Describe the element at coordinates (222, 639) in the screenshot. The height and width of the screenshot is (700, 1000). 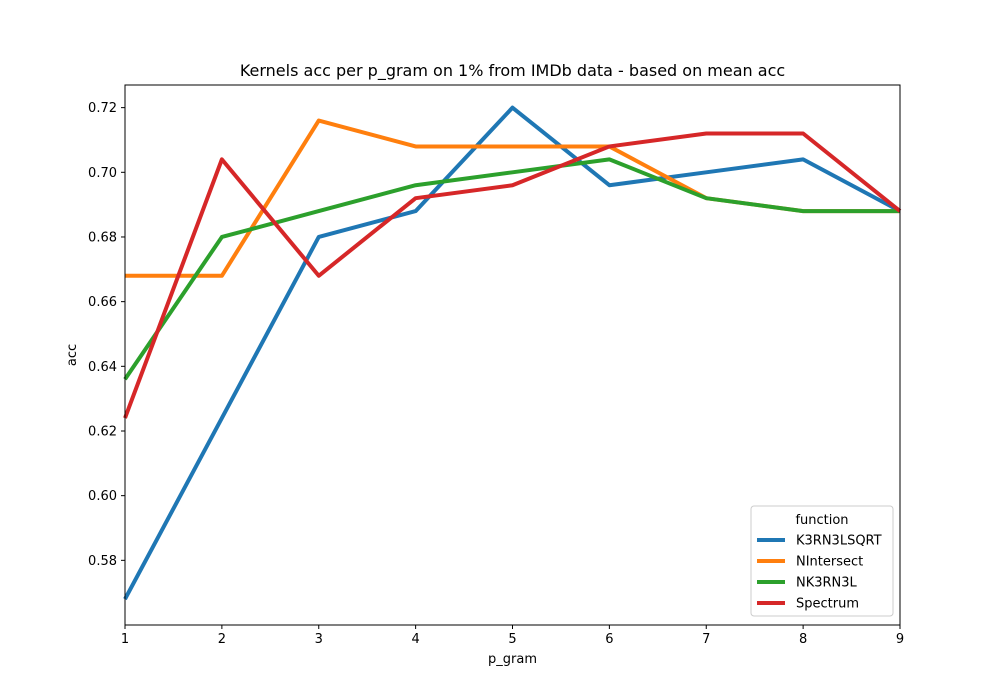
I see `x-tick-label: 2` at that location.